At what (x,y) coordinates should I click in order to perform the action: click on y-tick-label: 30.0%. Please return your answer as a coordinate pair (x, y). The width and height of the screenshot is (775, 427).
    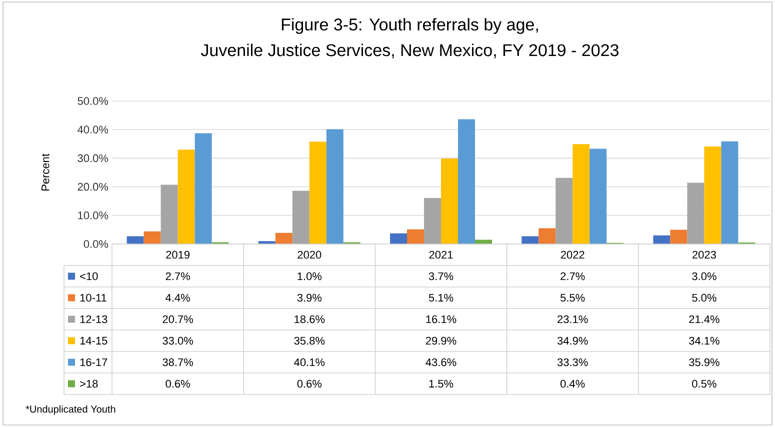
    Looking at the image, I should click on (93, 158).